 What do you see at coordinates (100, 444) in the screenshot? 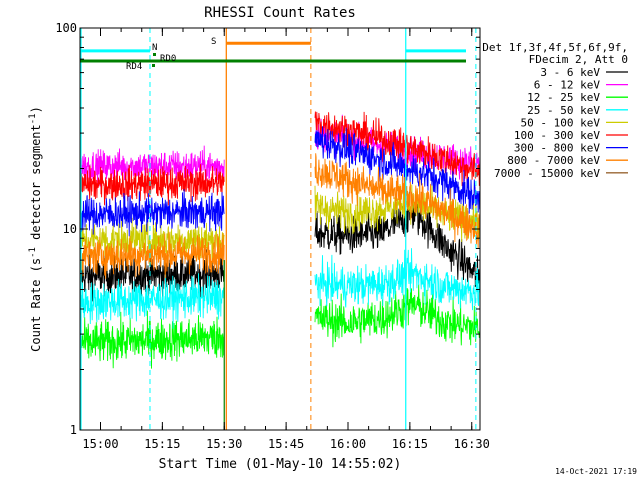
I see `x-tick-label-0: 15:00` at bounding box center [100, 444].